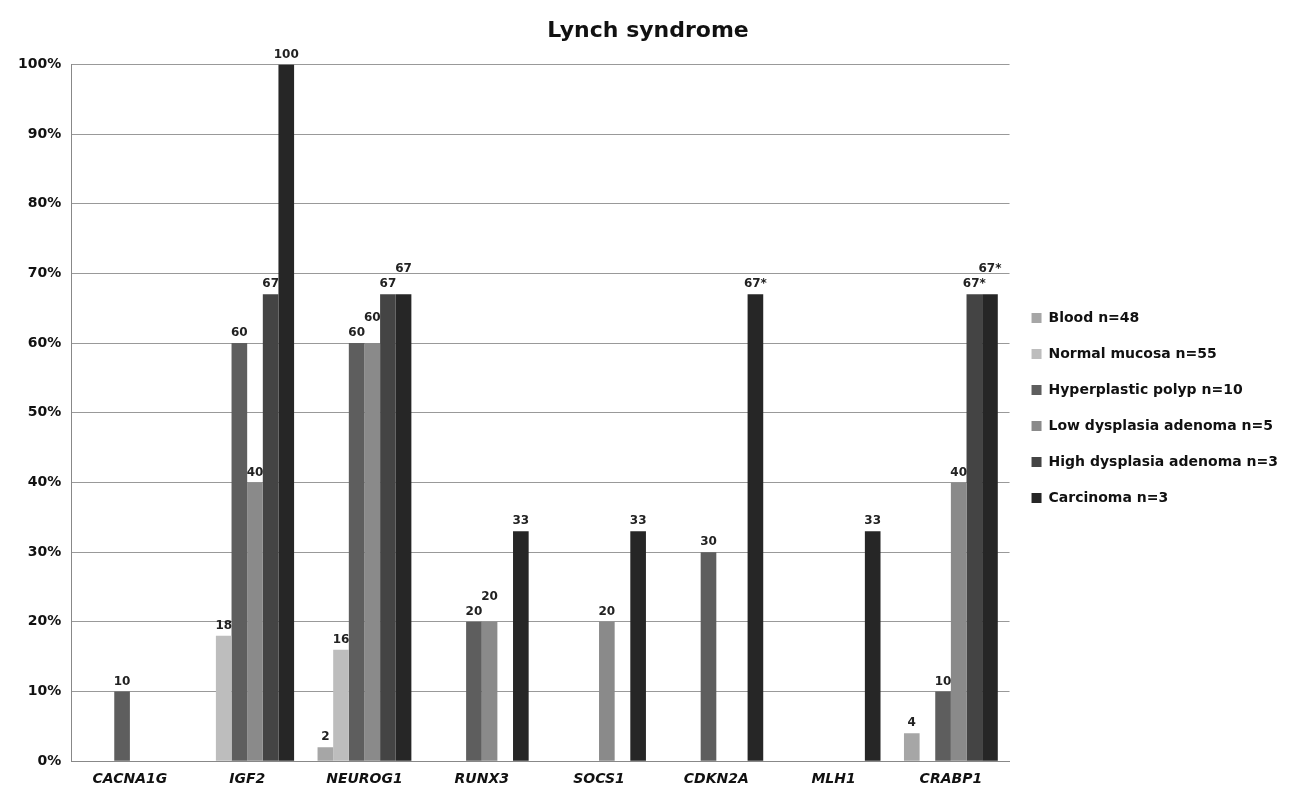  Describe the element at coordinates (44, 550) in the screenshot. I see `y-tick-label: 30%` at that location.